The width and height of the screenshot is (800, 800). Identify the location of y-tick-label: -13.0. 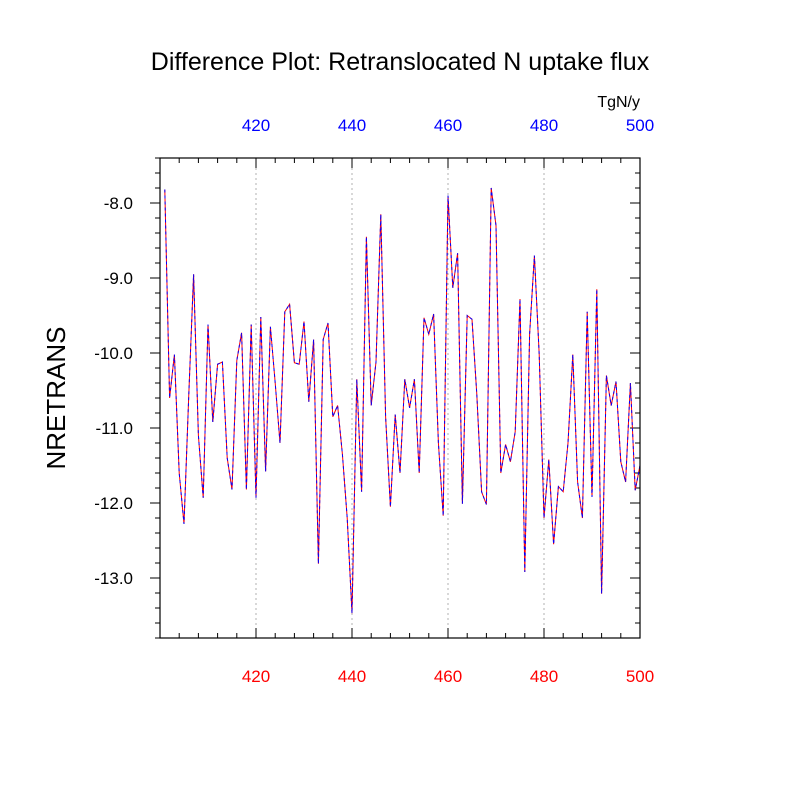
(113, 578).